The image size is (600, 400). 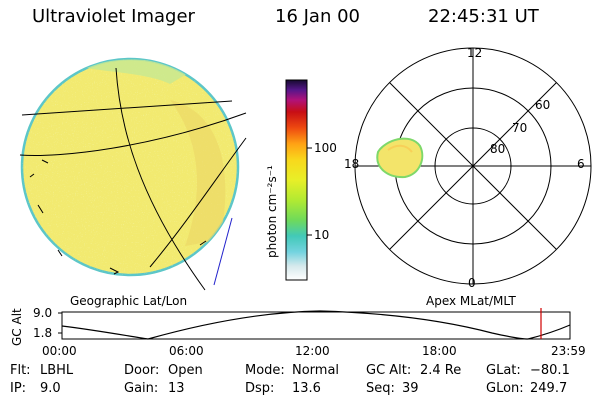 I want to click on colorbar-unit-label: photon cm⁻²s⁻¹, so click(x=272, y=211).